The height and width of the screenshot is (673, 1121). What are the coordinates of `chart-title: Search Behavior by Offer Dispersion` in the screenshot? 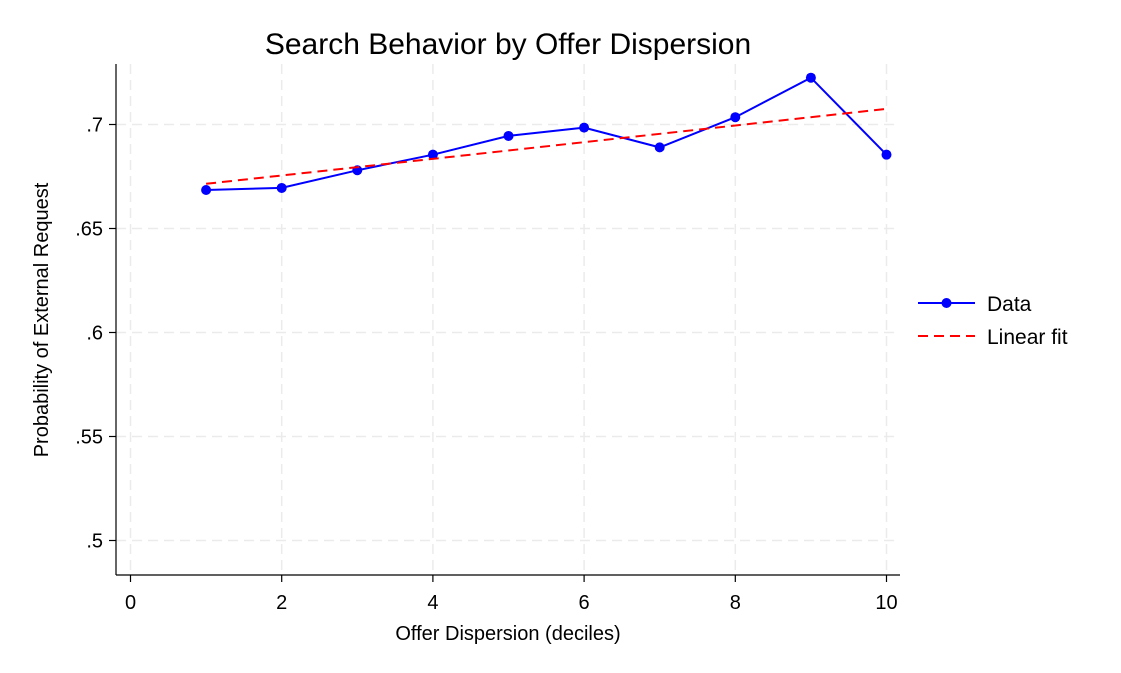 It's located at (508, 44).